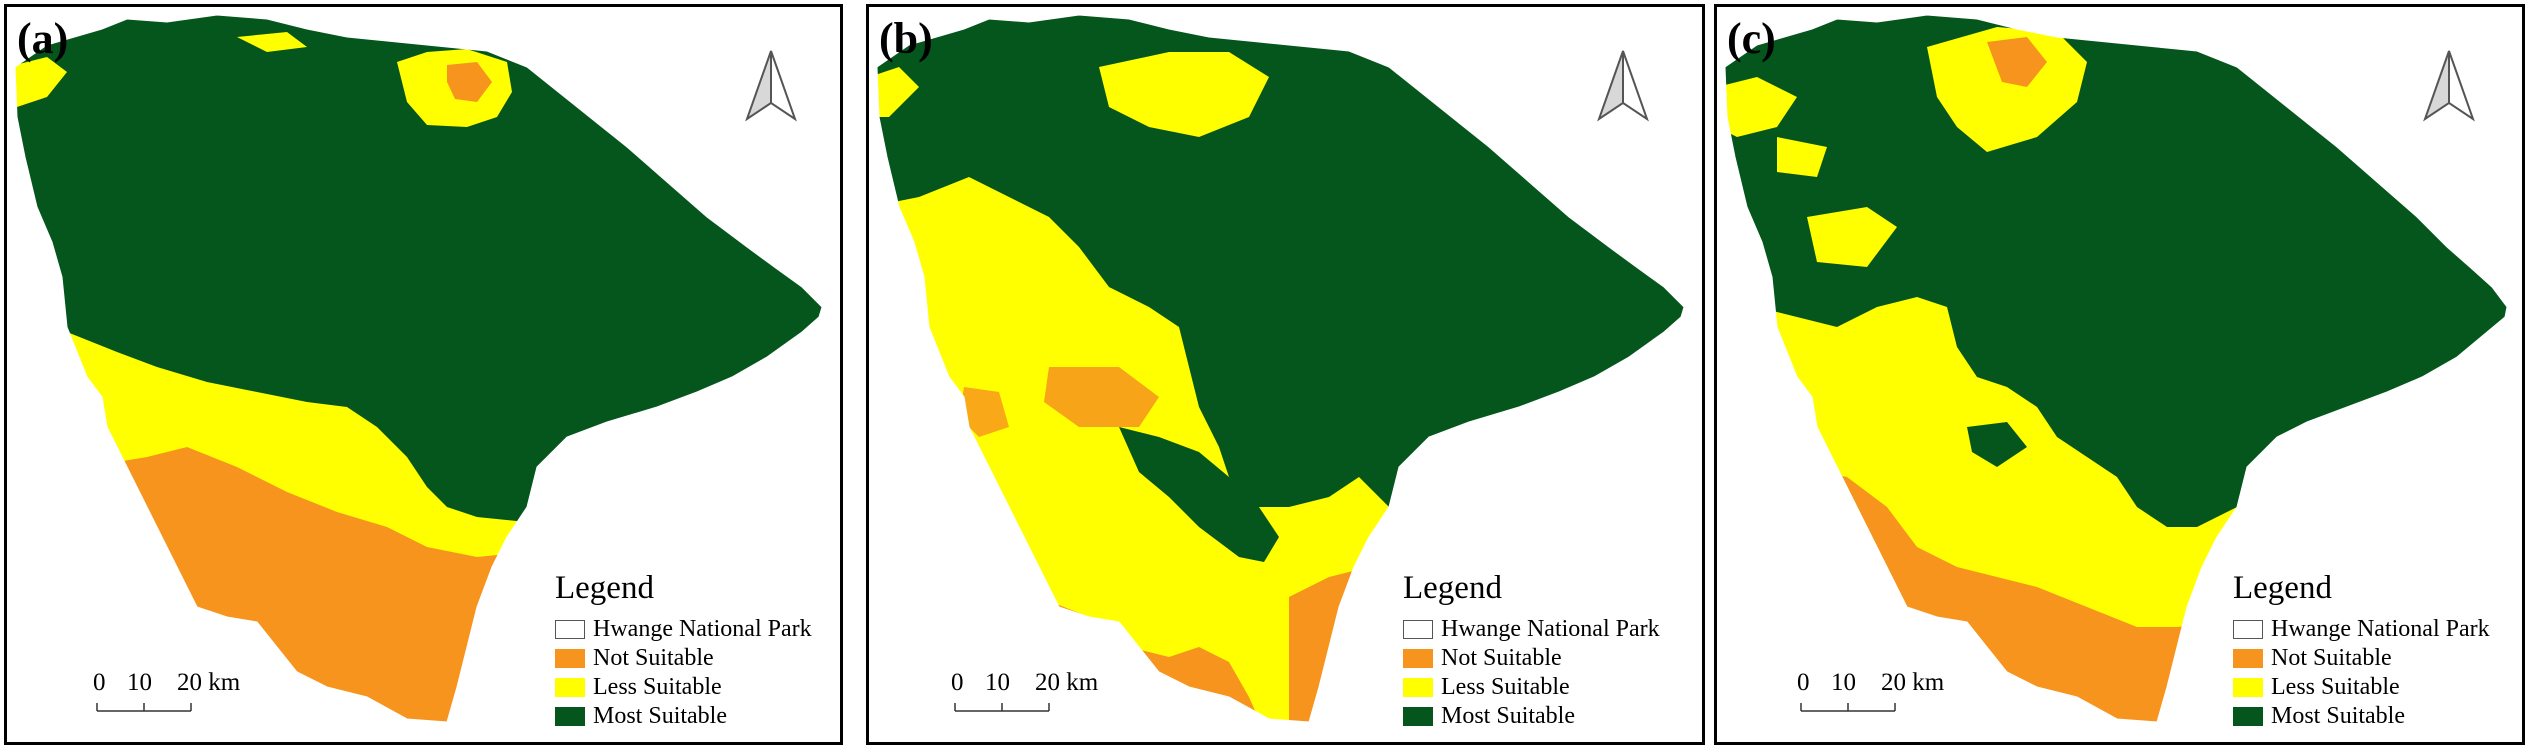  Describe the element at coordinates (43, 38) in the screenshot. I see `panel-label: (a)` at that location.